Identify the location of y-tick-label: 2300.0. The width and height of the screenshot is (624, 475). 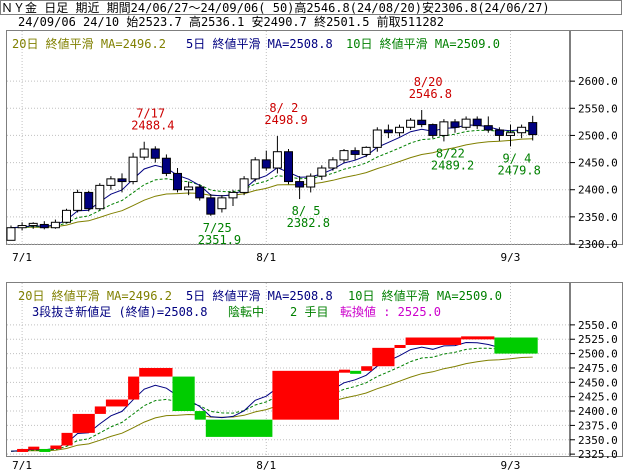
(598, 244).